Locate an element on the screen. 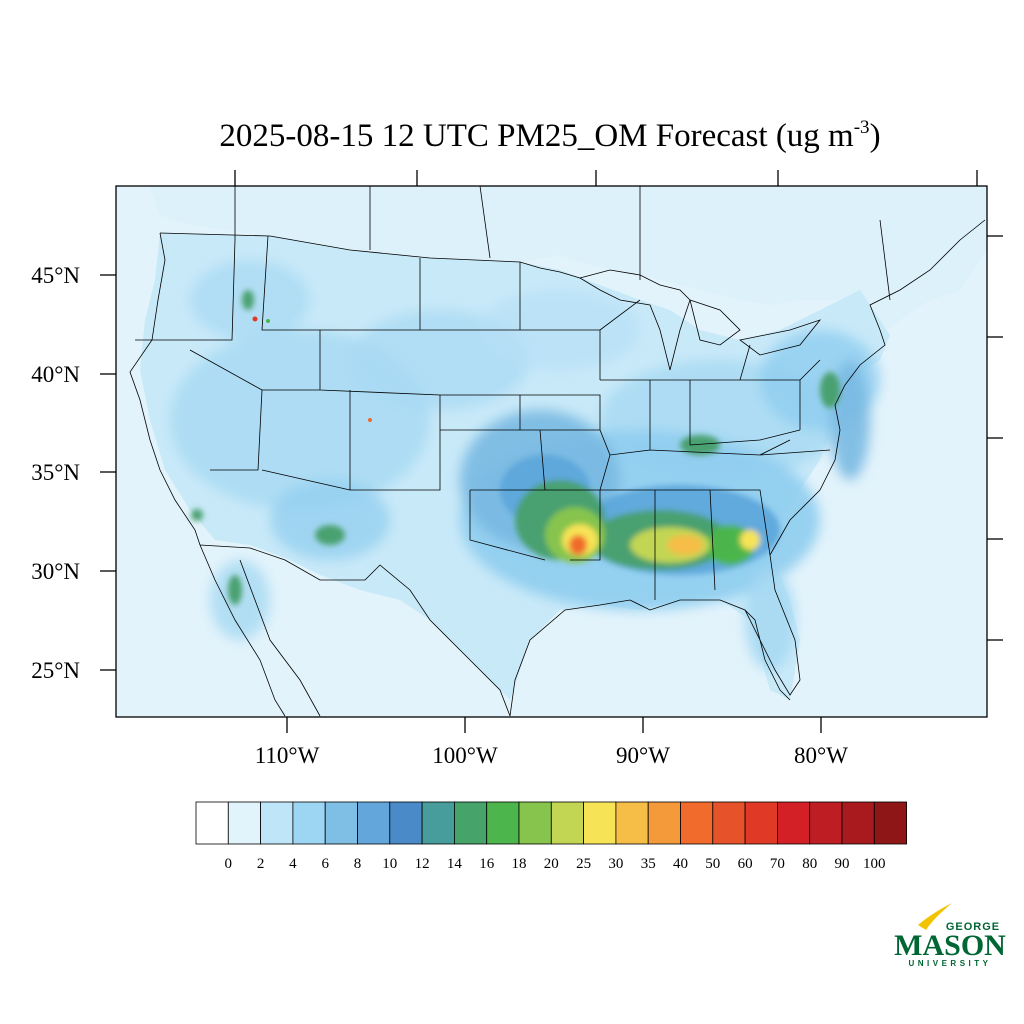  fire-hotspots is located at coordinates (312, 369).